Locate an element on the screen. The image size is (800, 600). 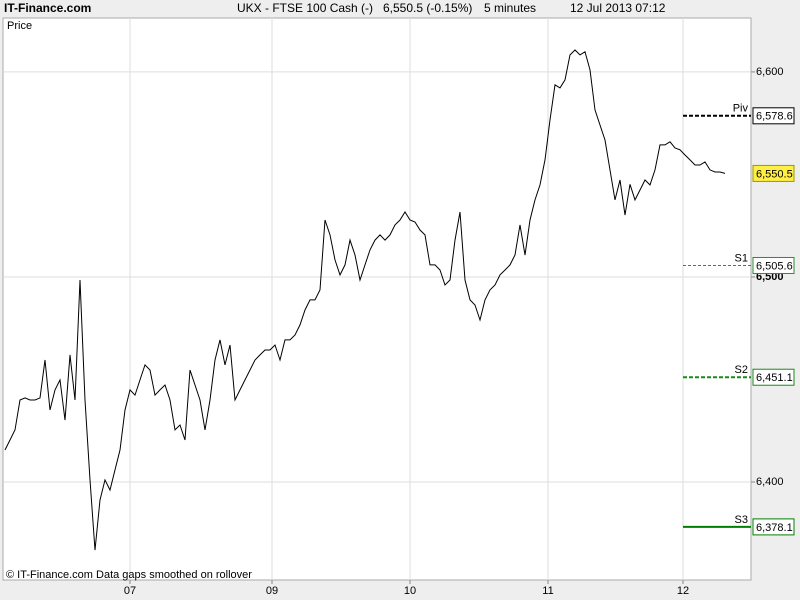
level-value-label: 6,451.1 is located at coordinates (774, 378).